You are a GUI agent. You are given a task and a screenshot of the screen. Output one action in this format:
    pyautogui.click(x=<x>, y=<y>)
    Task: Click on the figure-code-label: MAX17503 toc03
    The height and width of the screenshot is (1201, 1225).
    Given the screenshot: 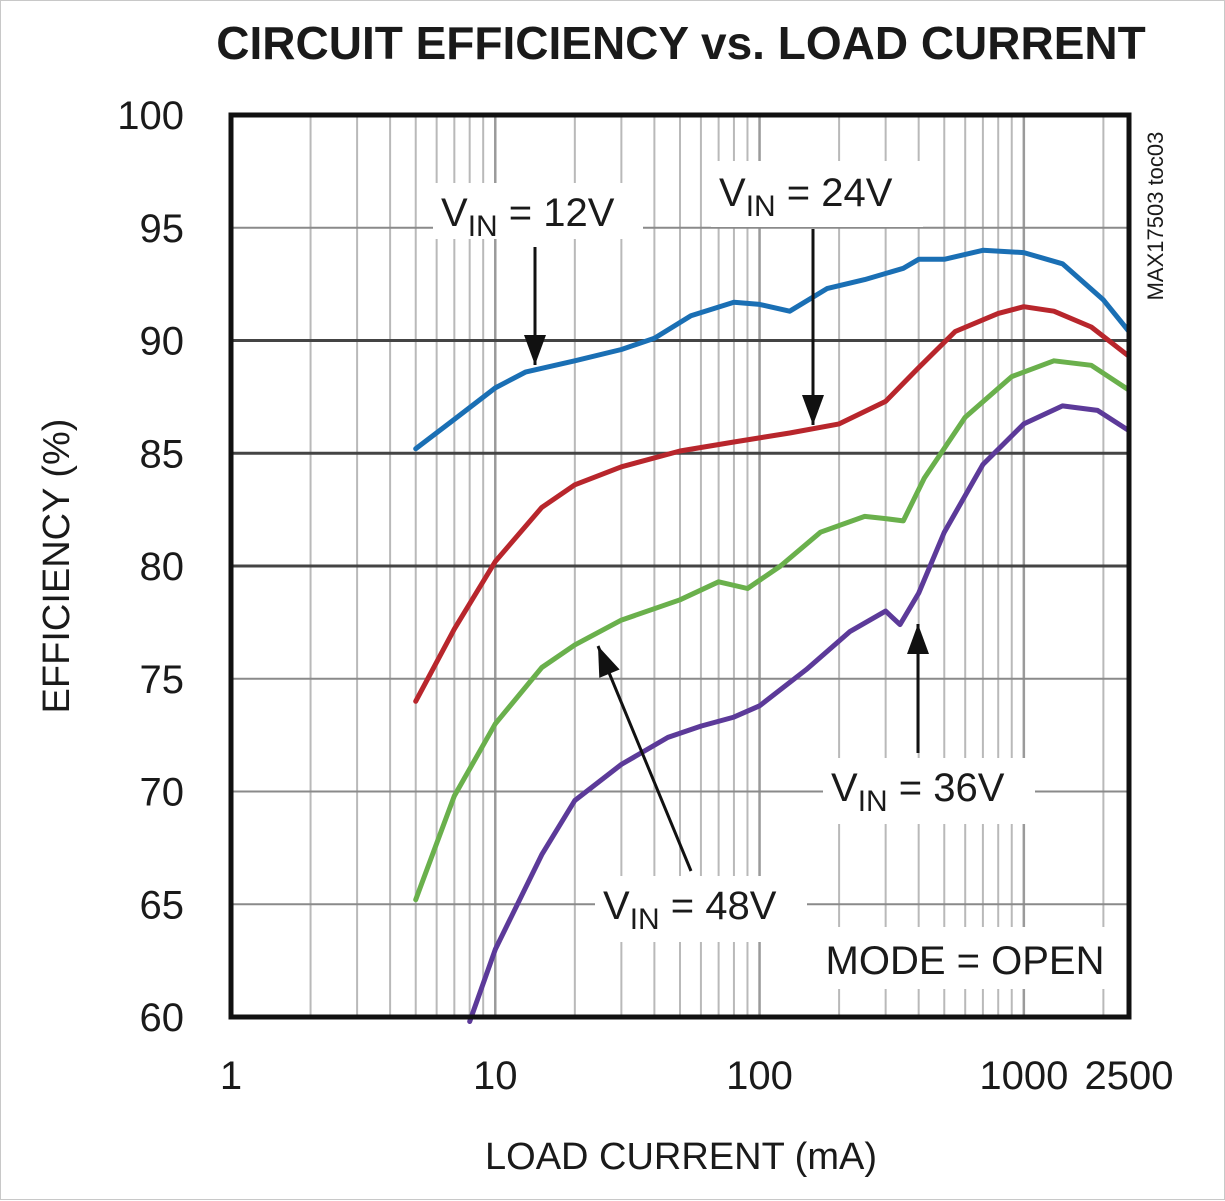 What is the action you would take?
    pyautogui.click(x=1155, y=216)
    